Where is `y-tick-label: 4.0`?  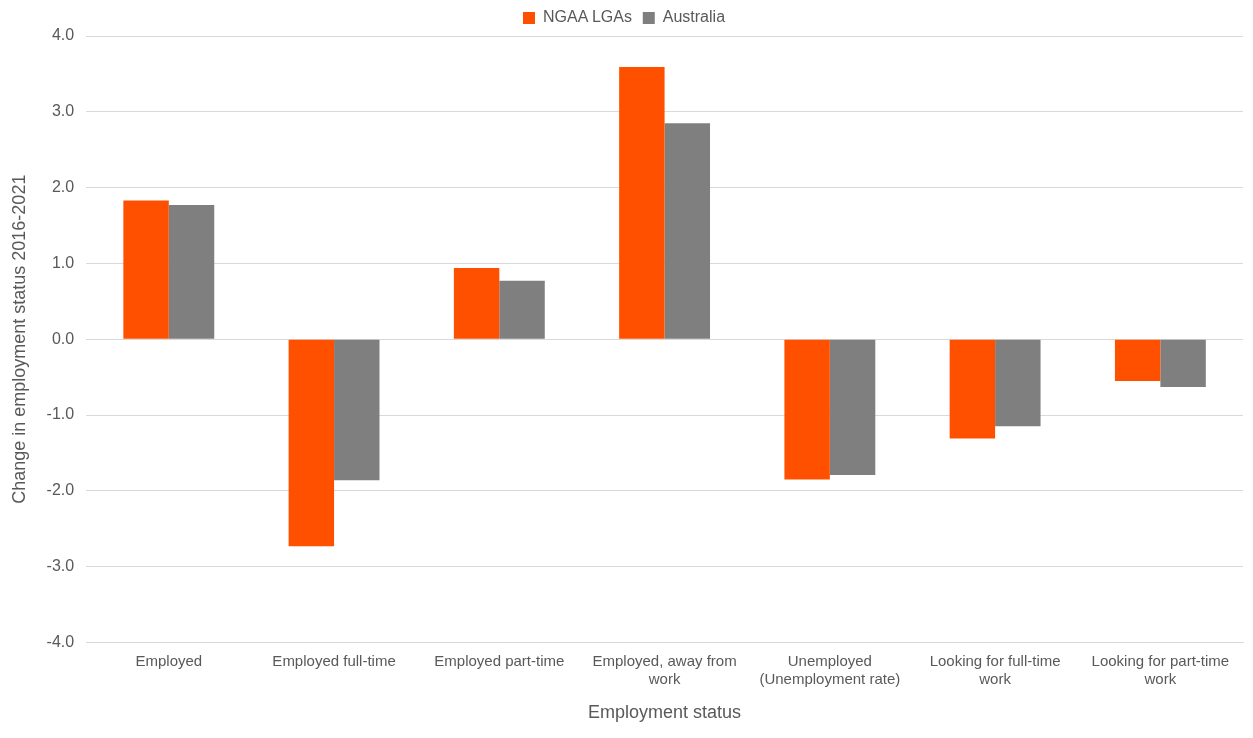 y-tick-label: 4.0 is located at coordinates (63, 35).